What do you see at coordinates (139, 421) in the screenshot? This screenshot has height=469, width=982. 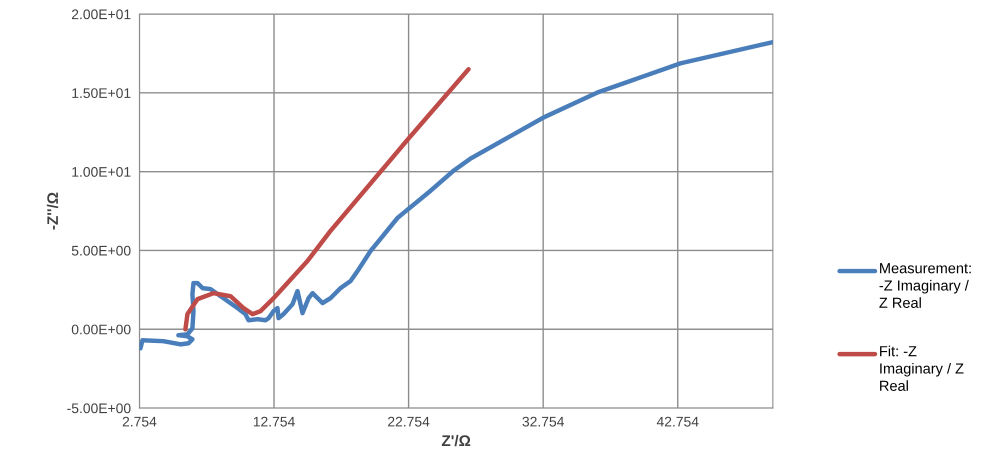 I see `x-tick-label: 2.754` at bounding box center [139, 421].